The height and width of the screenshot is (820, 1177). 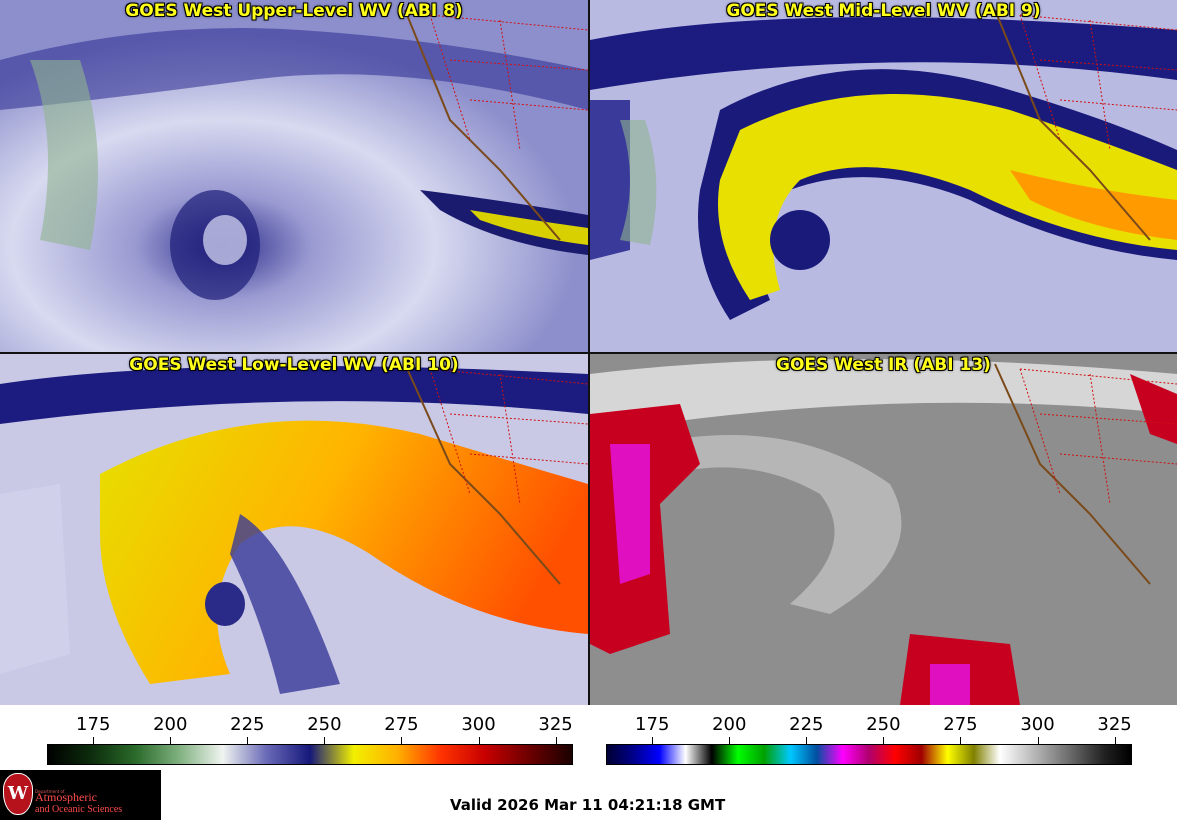 I want to click on panel-divider-horizontal, so click(x=588, y=353).